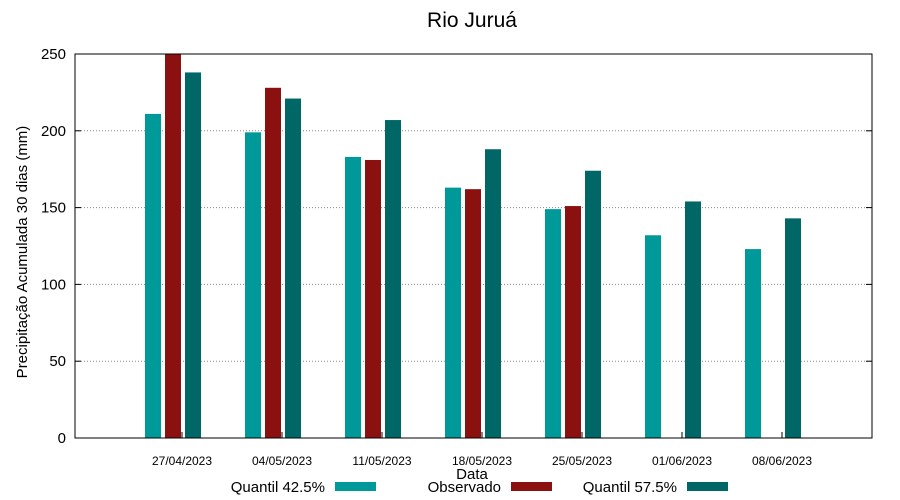 Image resolution: width=900 pixels, height=500 pixels. What do you see at coordinates (381, 461) in the screenshot?
I see `x-tick-label: 11/05/2023` at bounding box center [381, 461].